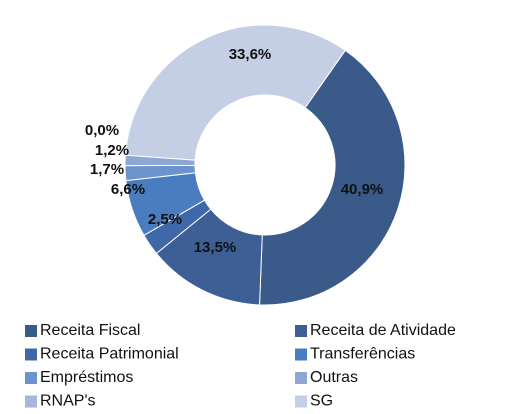 This screenshot has height=414, width=505. I want to click on data-label: 1,7%, so click(107, 169).